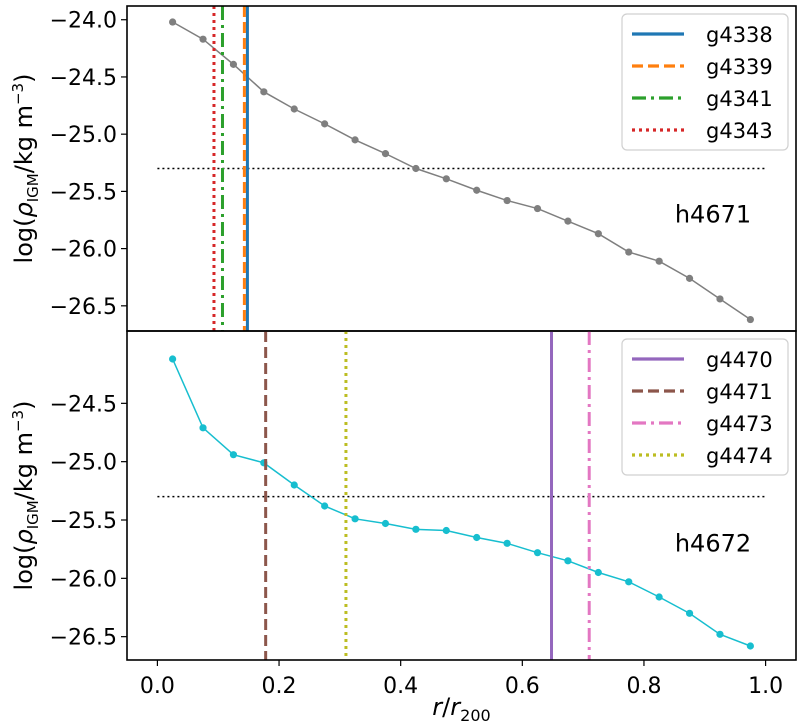  What do you see at coordinates (739, 35) in the screenshot?
I see `legend-label: g4338` at bounding box center [739, 35].